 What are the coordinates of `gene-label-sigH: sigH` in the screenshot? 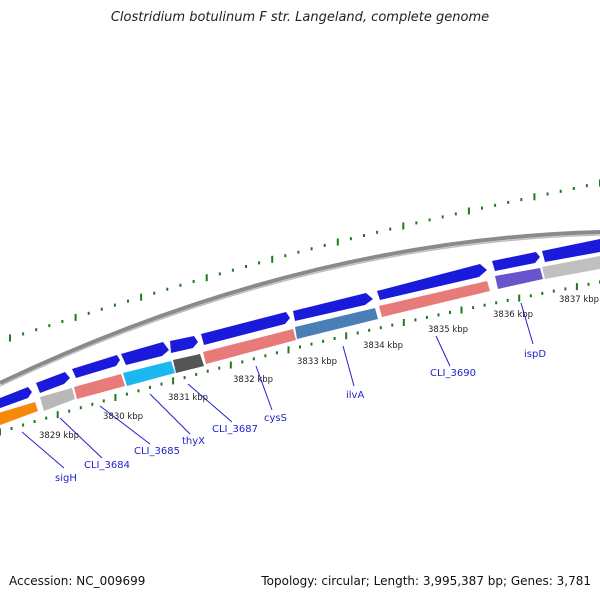 It's located at (66, 478).